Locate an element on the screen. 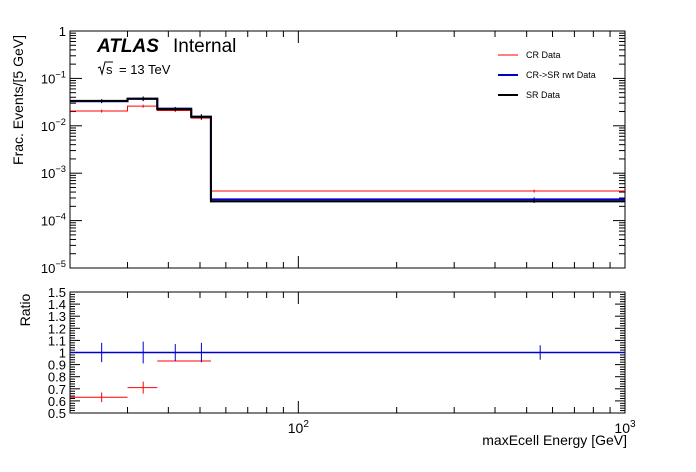 The width and height of the screenshot is (696, 472). legend-sr-data-label: SR Data is located at coordinates (543, 95).